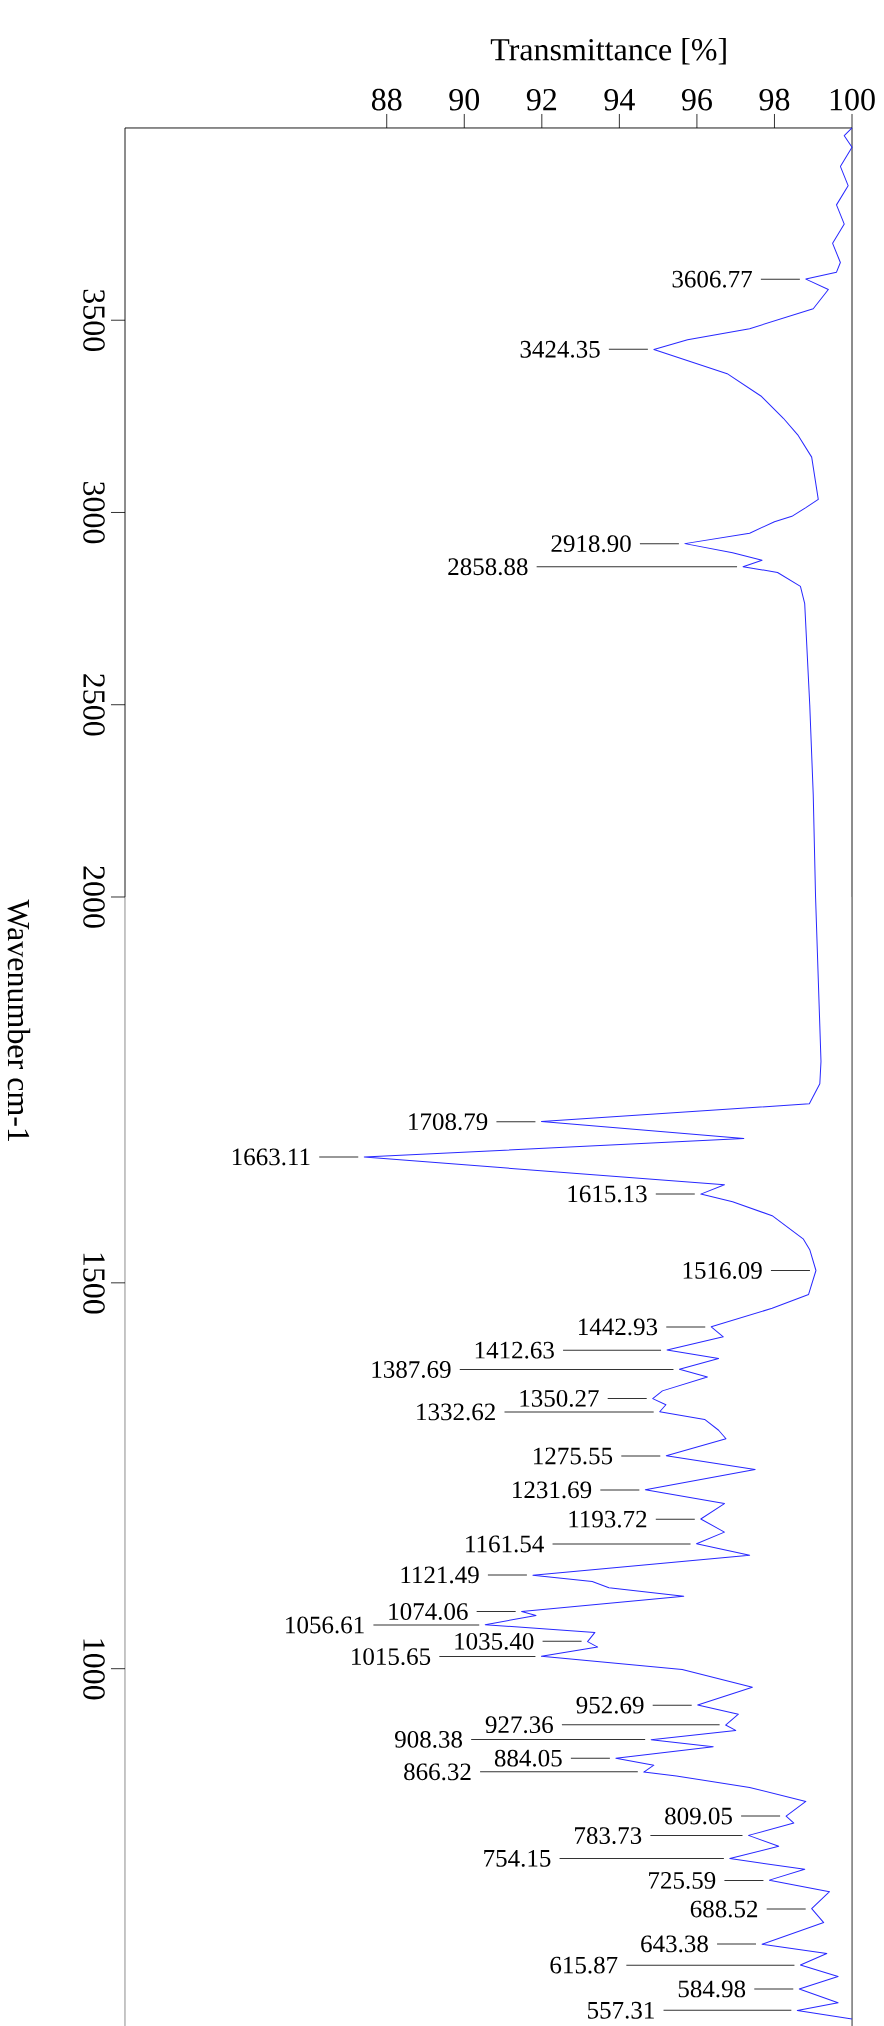 The image size is (884, 2026). Describe the element at coordinates (94, 897) in the screenshot. I see `y-tick-label: 2000` at that location.